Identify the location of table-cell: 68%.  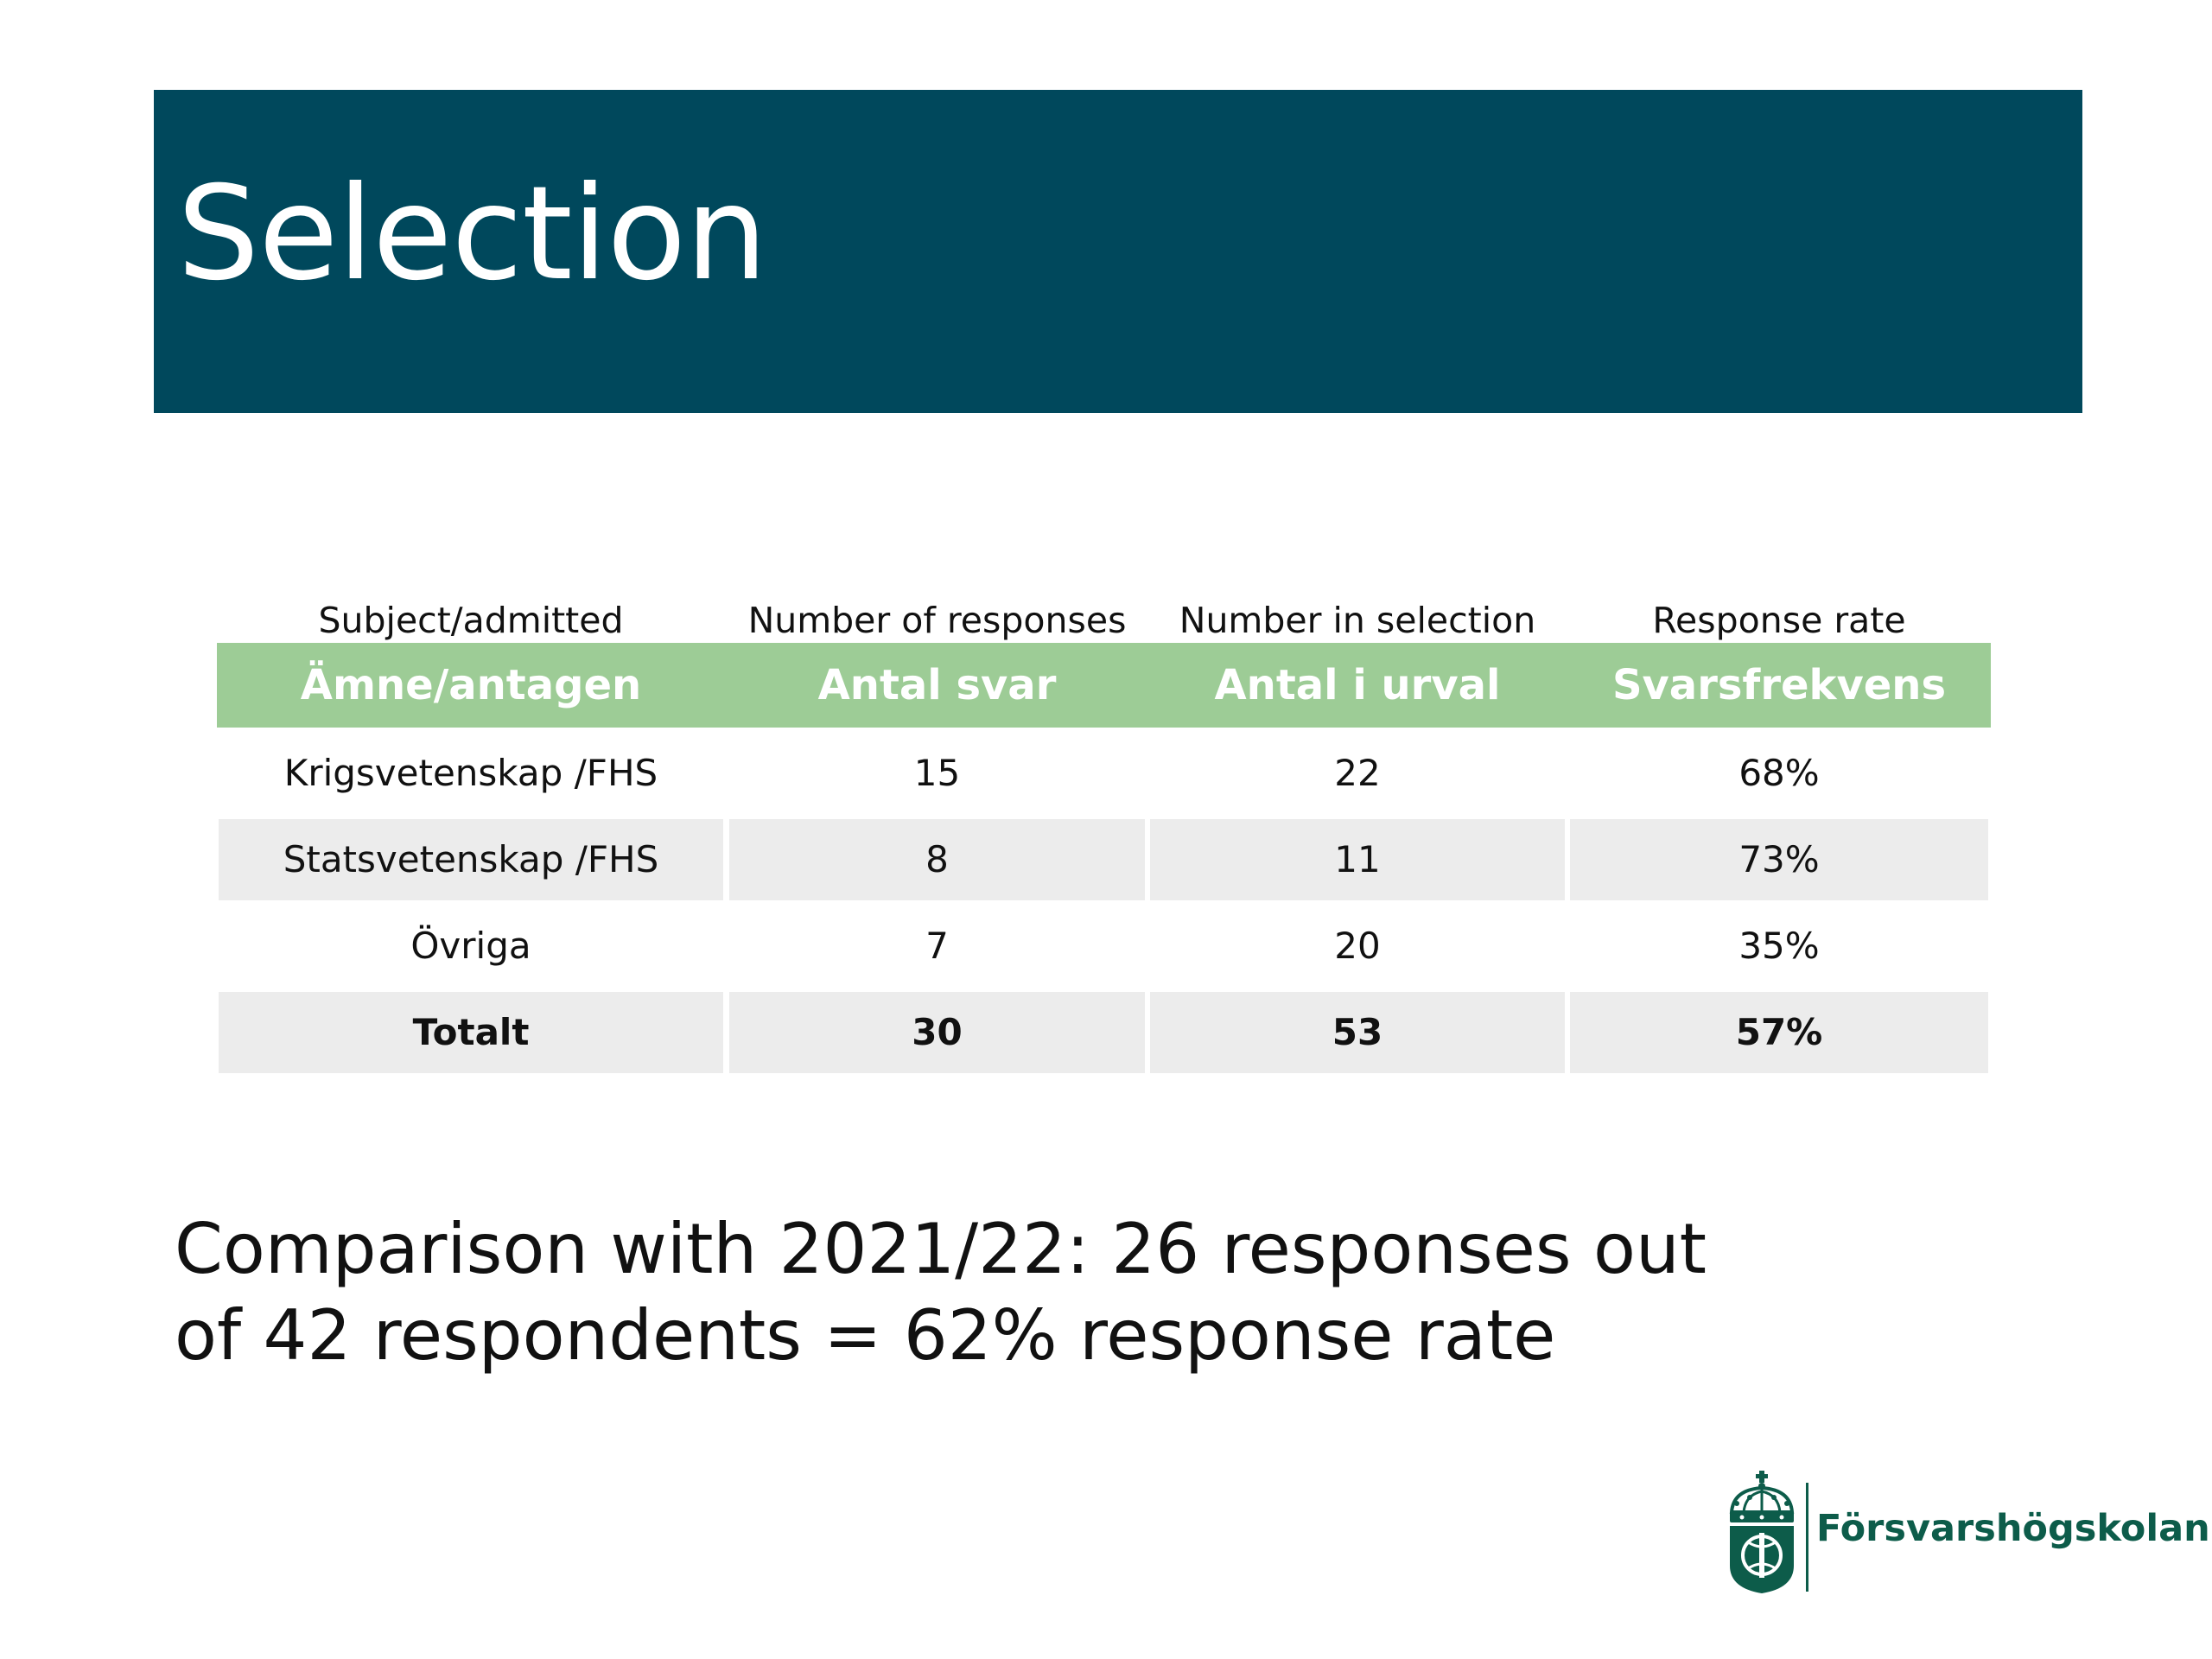
(1779, 773).